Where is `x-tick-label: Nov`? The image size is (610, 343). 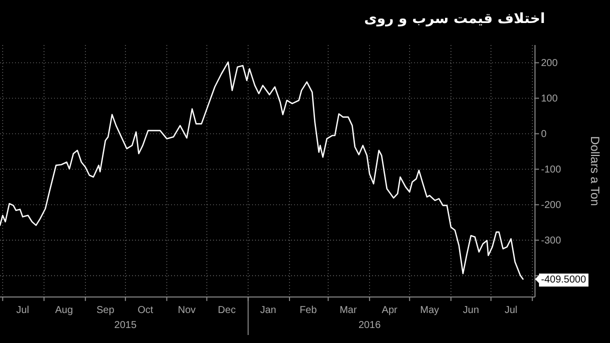 x-tick-label: Nov is located at coordinates (187, 310).